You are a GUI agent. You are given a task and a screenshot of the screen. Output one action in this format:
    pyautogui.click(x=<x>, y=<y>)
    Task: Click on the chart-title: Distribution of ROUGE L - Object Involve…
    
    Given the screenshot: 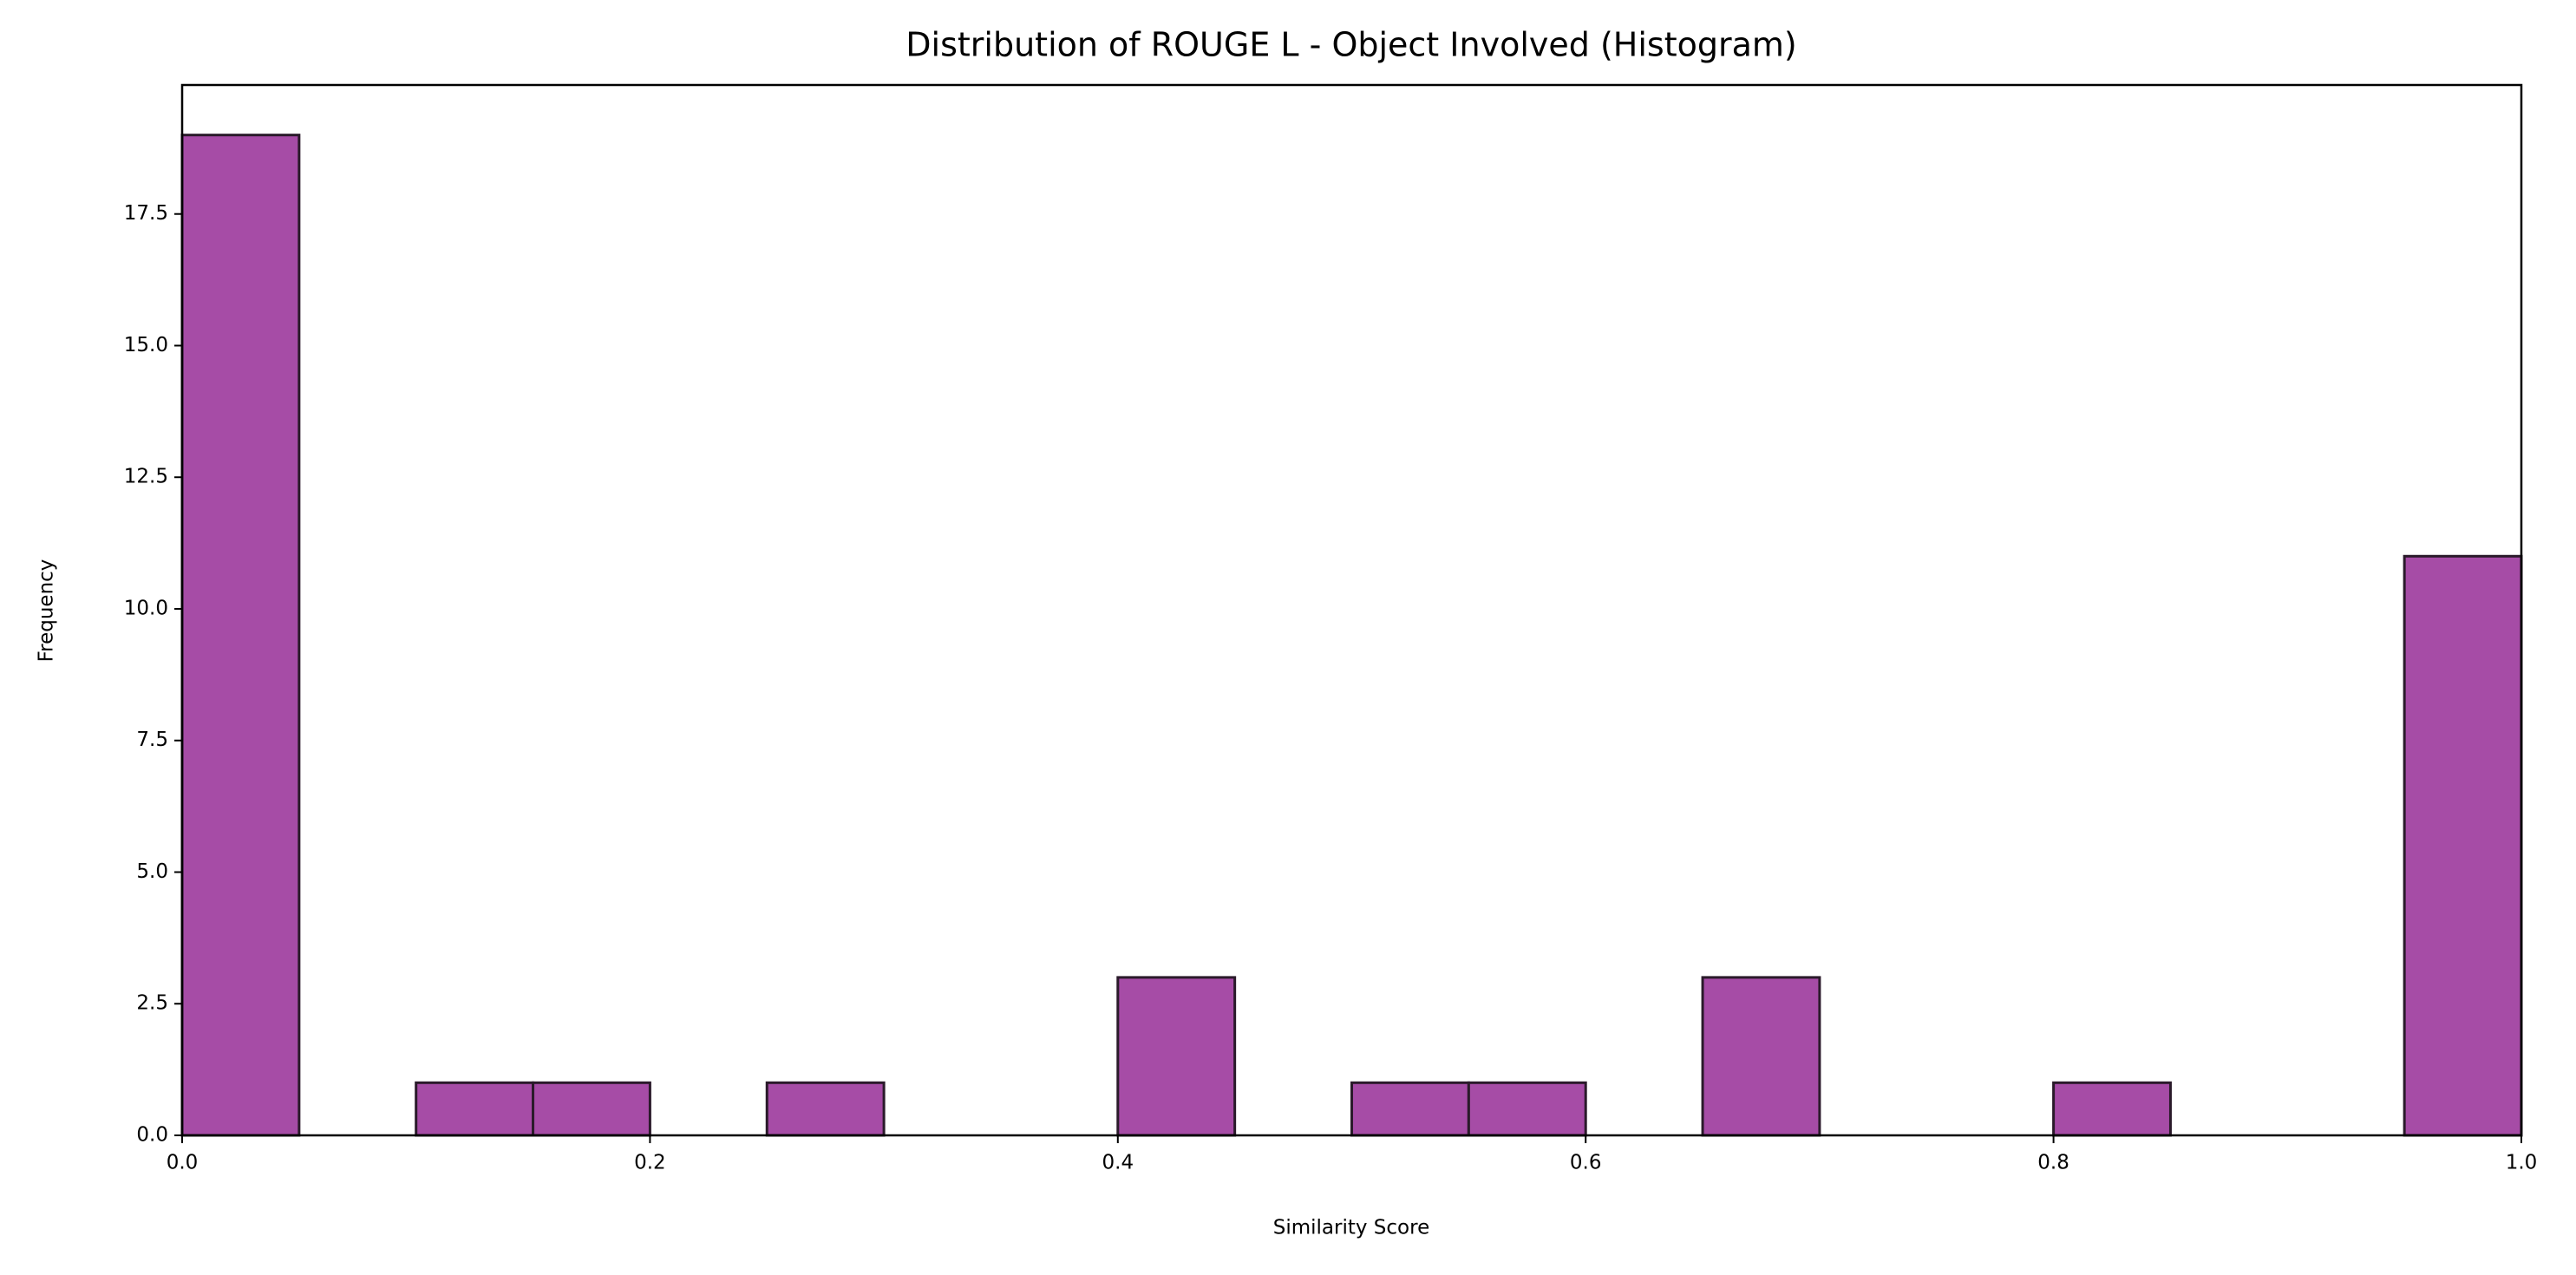 What is the action you would take?
    pyautogui.click(x=1351, y=45)
    